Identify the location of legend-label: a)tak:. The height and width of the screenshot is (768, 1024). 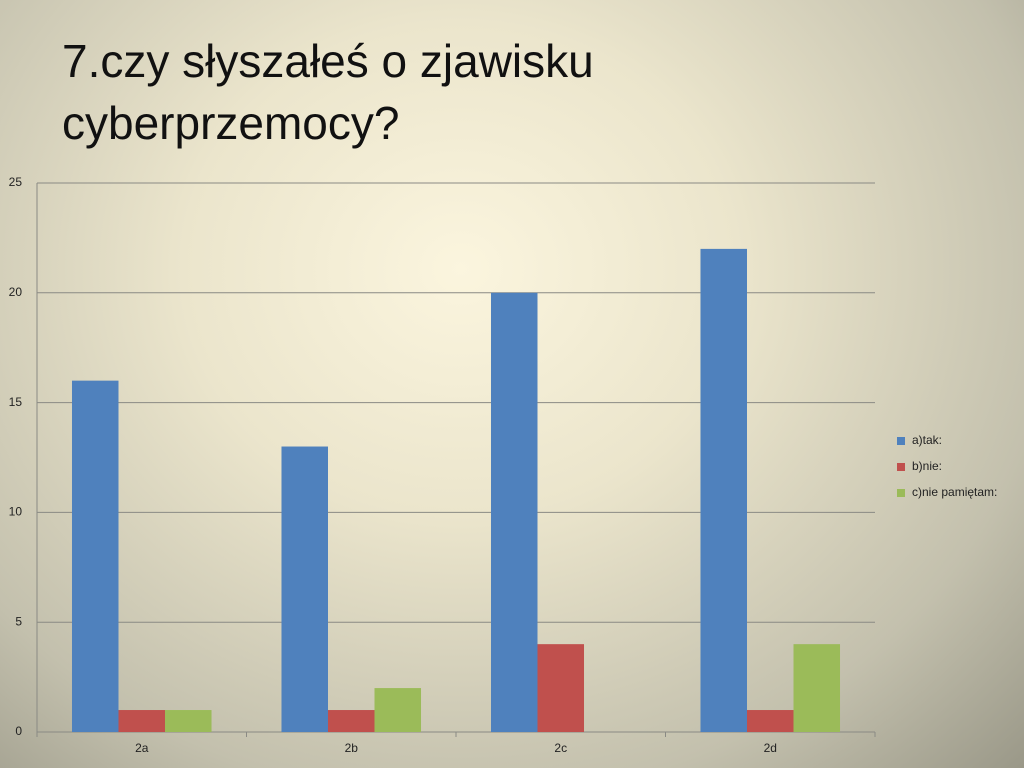
(927, 440).